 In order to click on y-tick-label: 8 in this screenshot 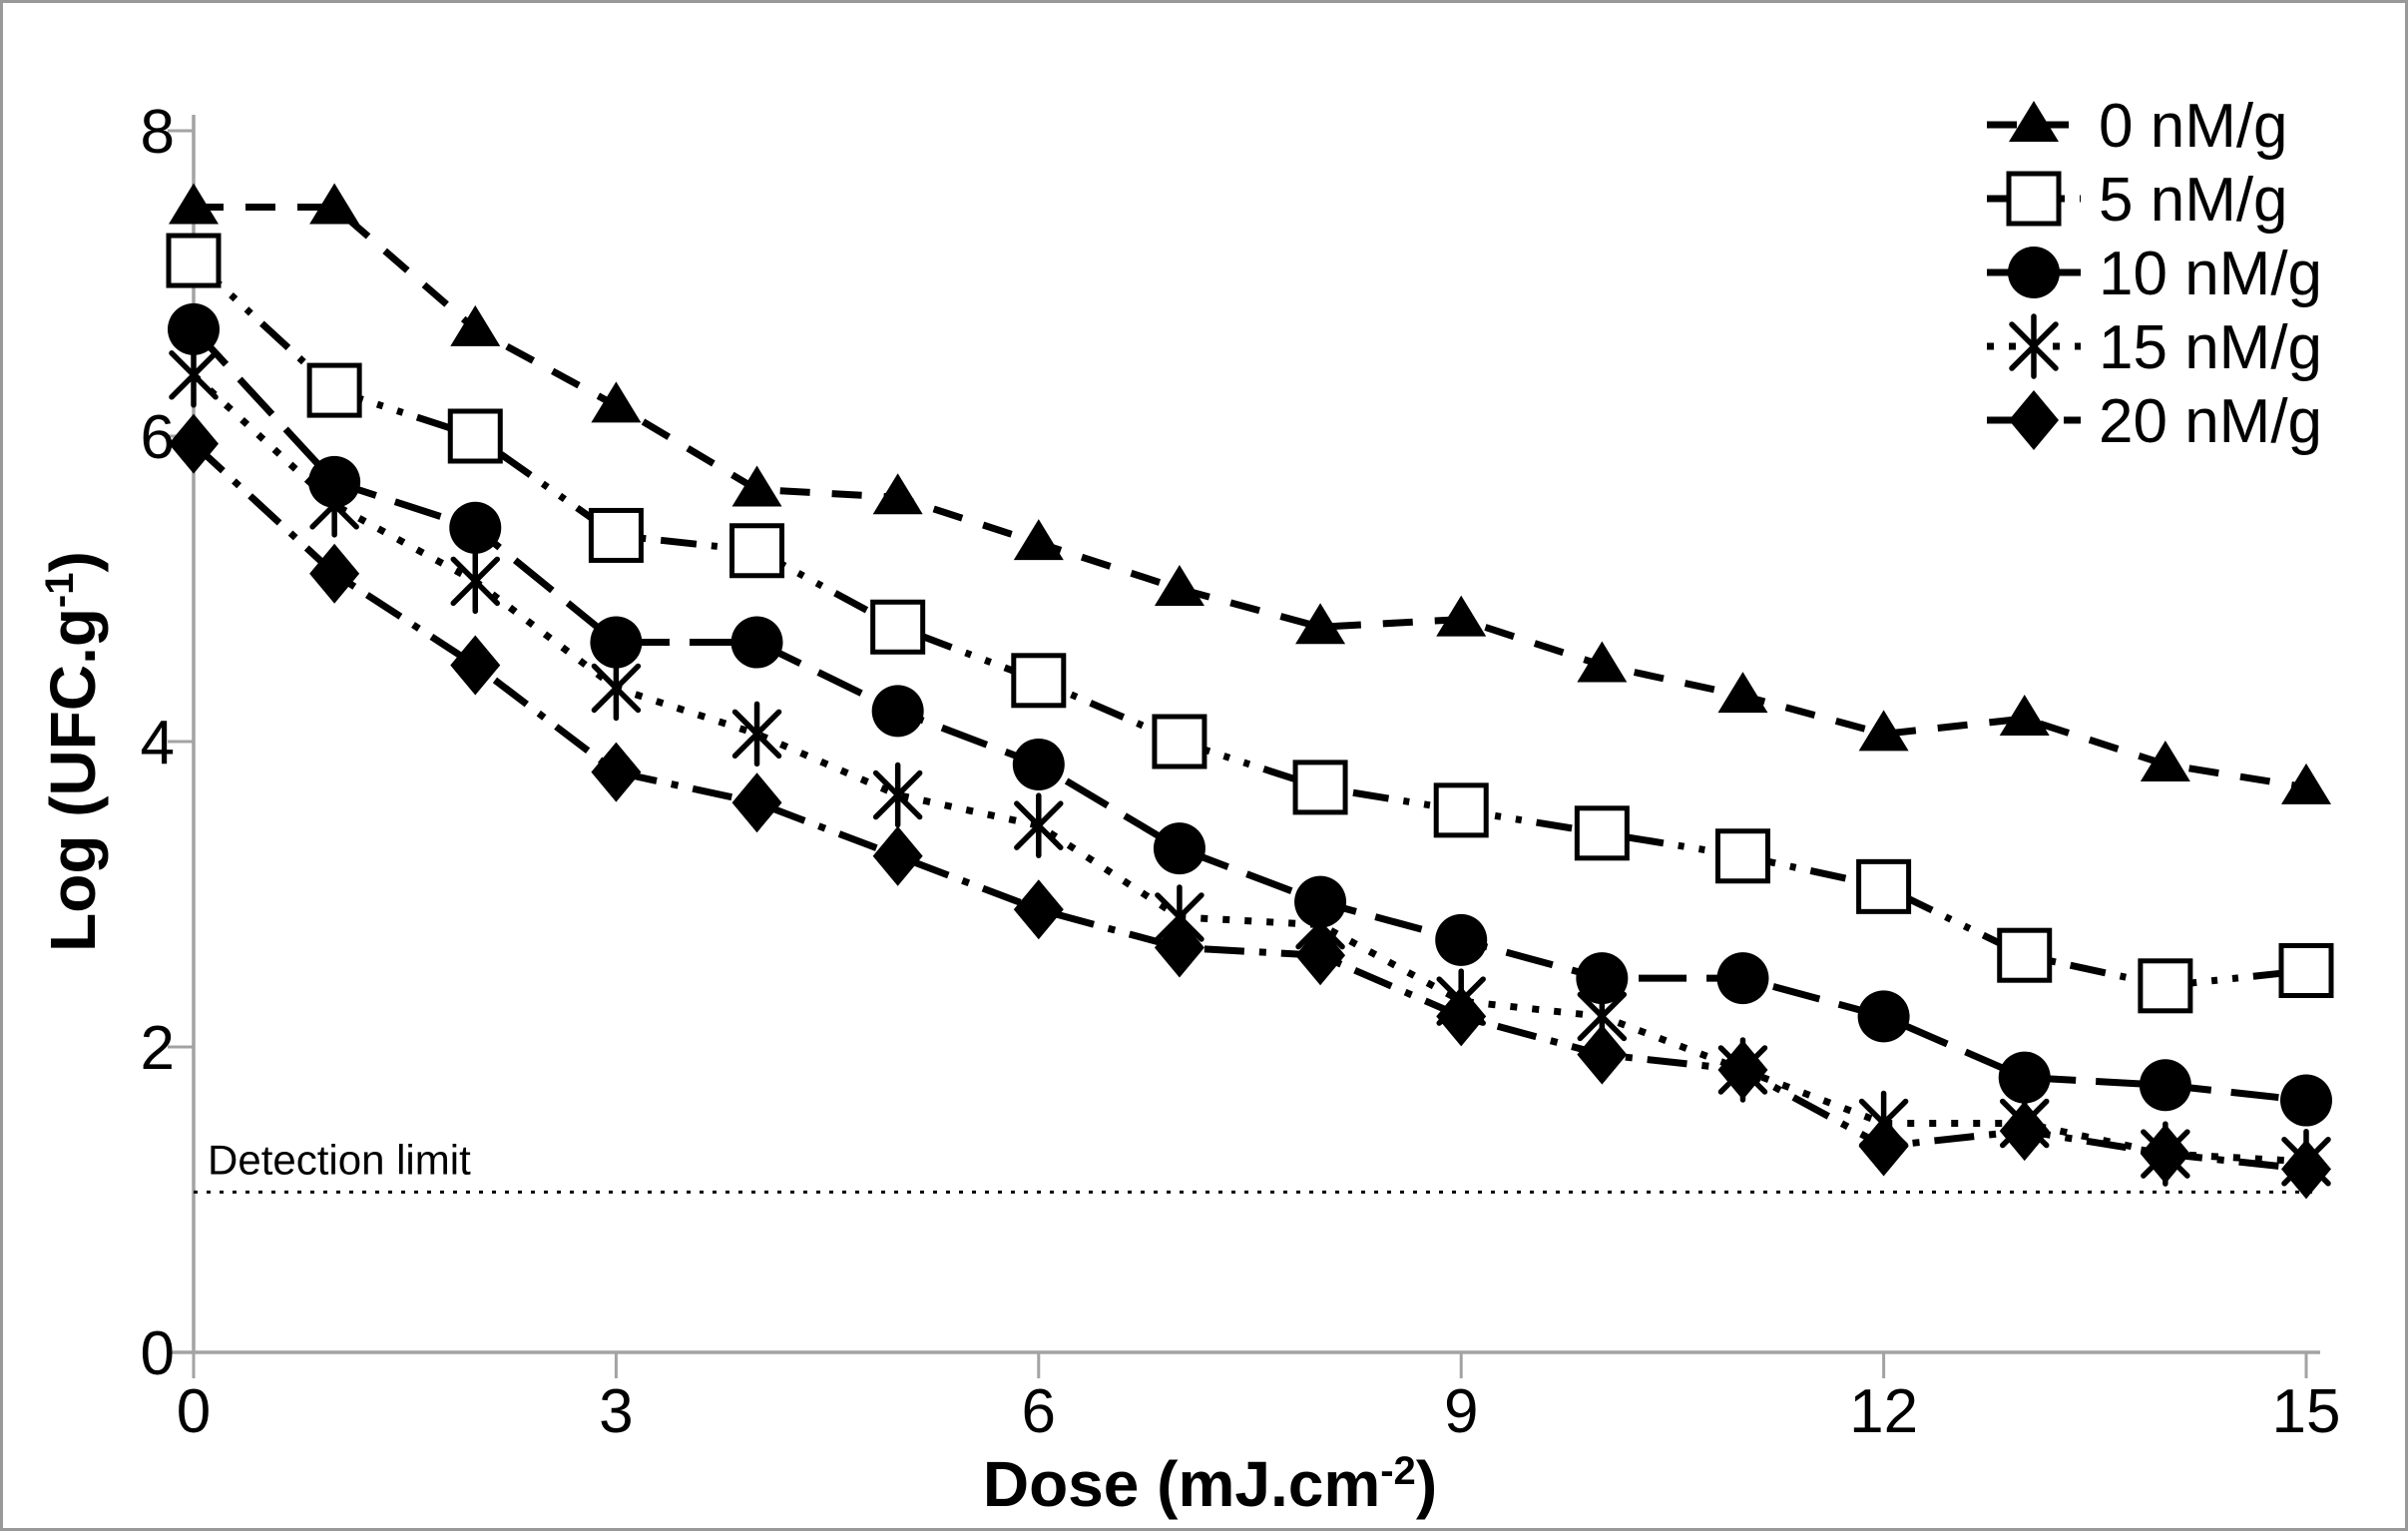, I will do `click(158, 133)`.